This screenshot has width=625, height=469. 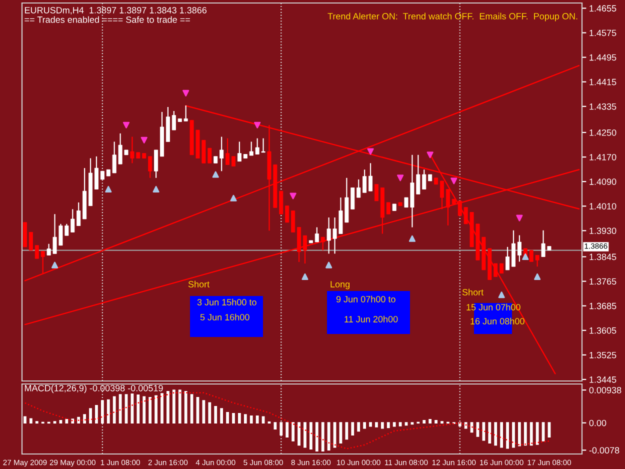 What do you see at coordinates (225, 317) in the screenshot?
I see `annotation: 5 Jun 16h00` at bounding box center [225, 317].